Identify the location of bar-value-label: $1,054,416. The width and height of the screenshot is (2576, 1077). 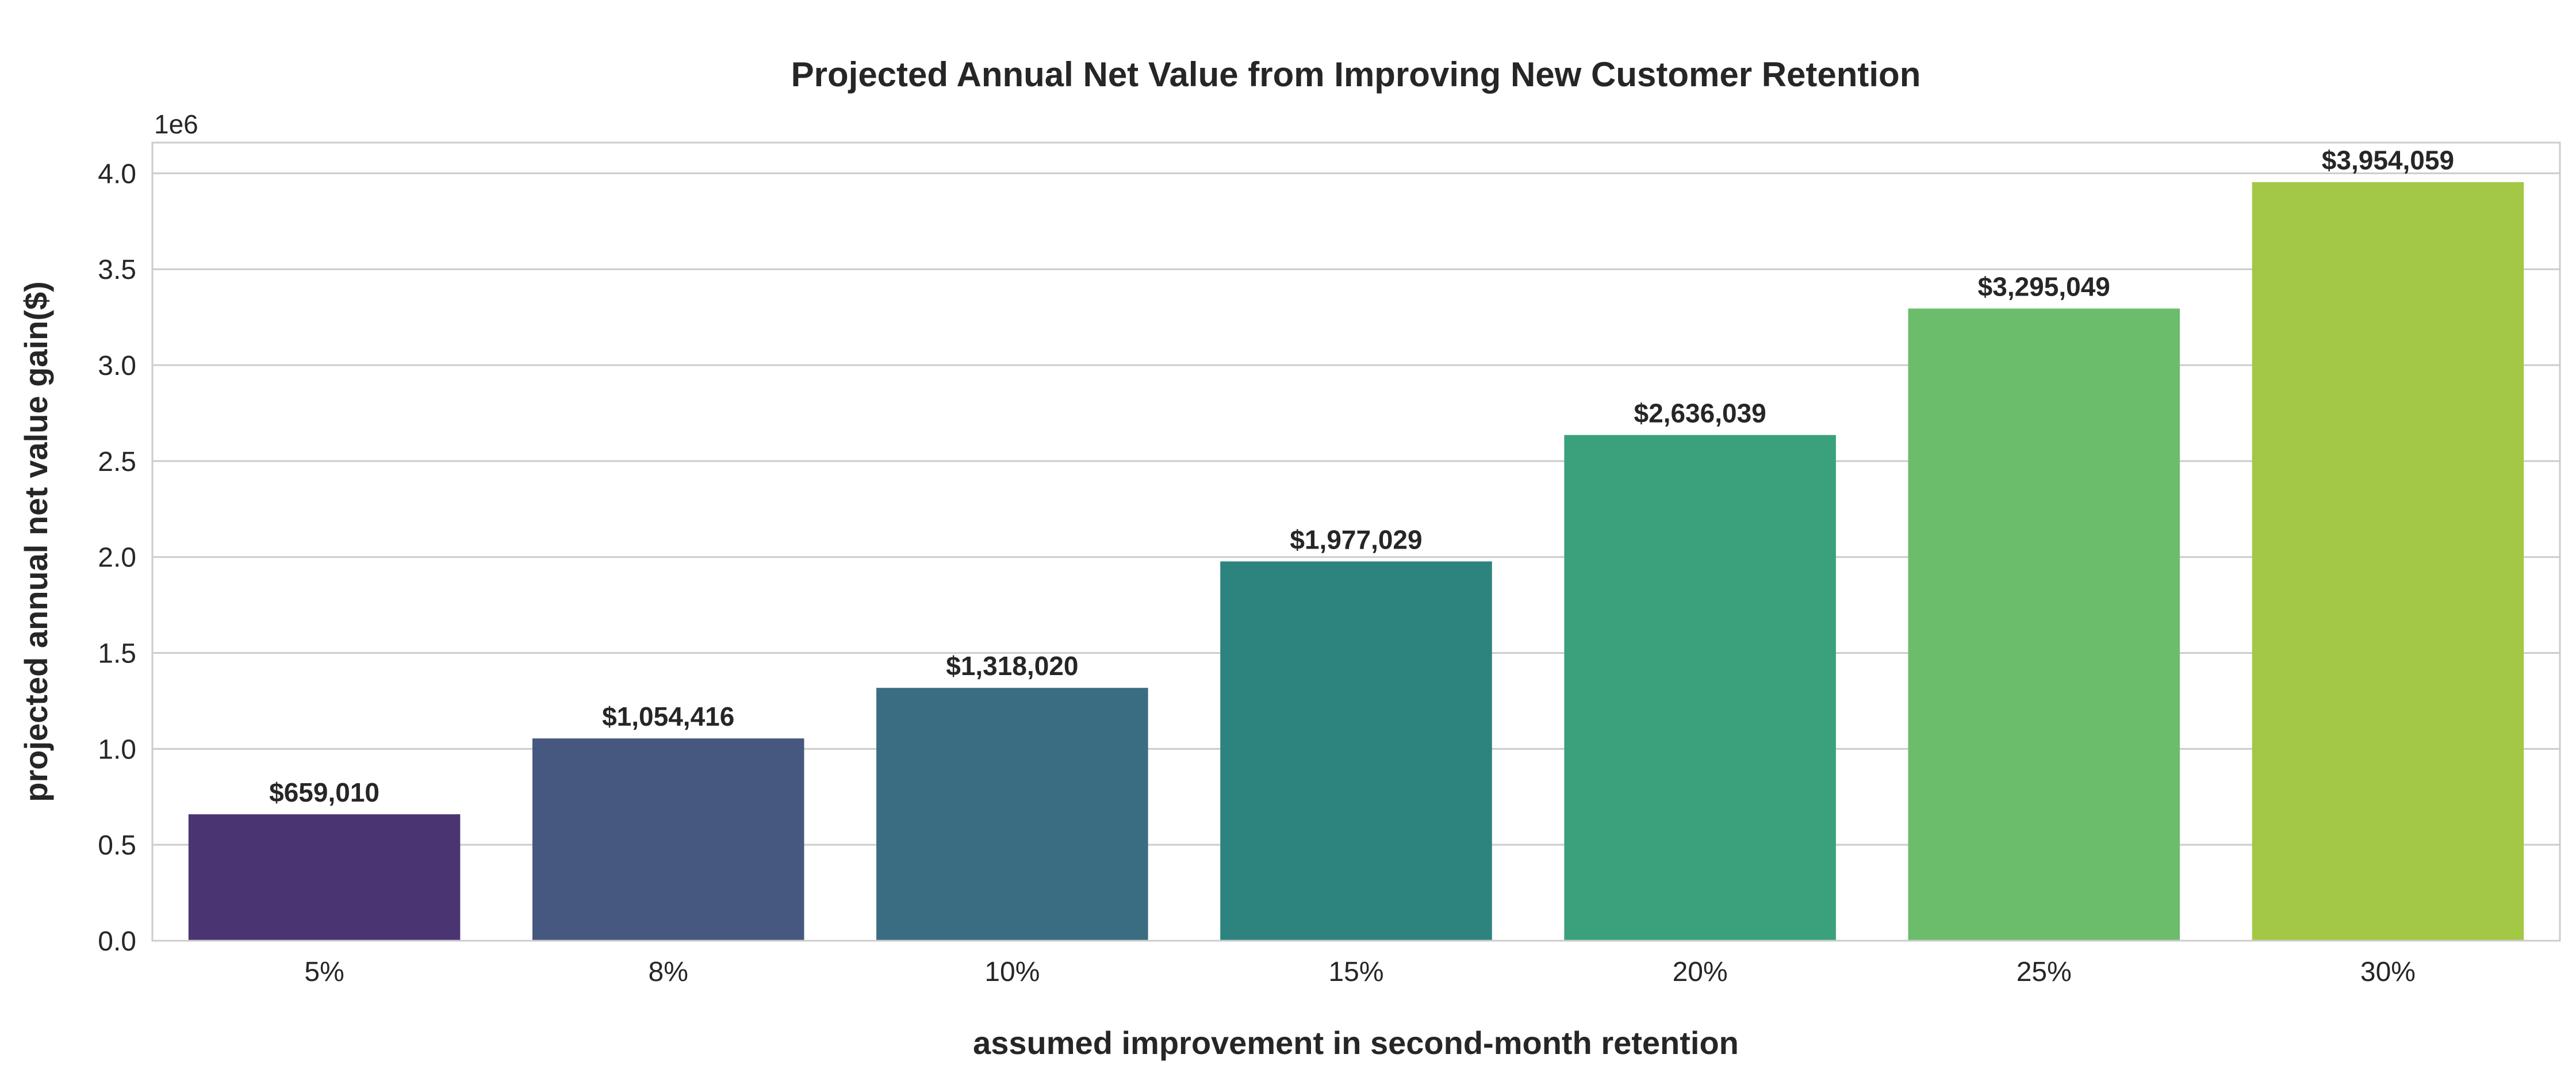
(668, 716).